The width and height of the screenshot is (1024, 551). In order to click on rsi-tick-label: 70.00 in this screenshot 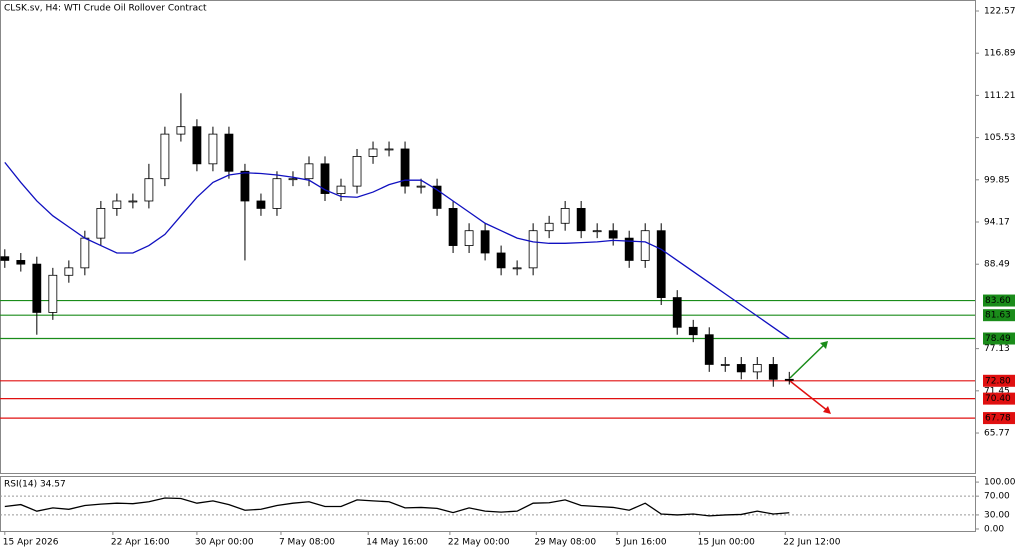, I will do `click(997, 497)`.